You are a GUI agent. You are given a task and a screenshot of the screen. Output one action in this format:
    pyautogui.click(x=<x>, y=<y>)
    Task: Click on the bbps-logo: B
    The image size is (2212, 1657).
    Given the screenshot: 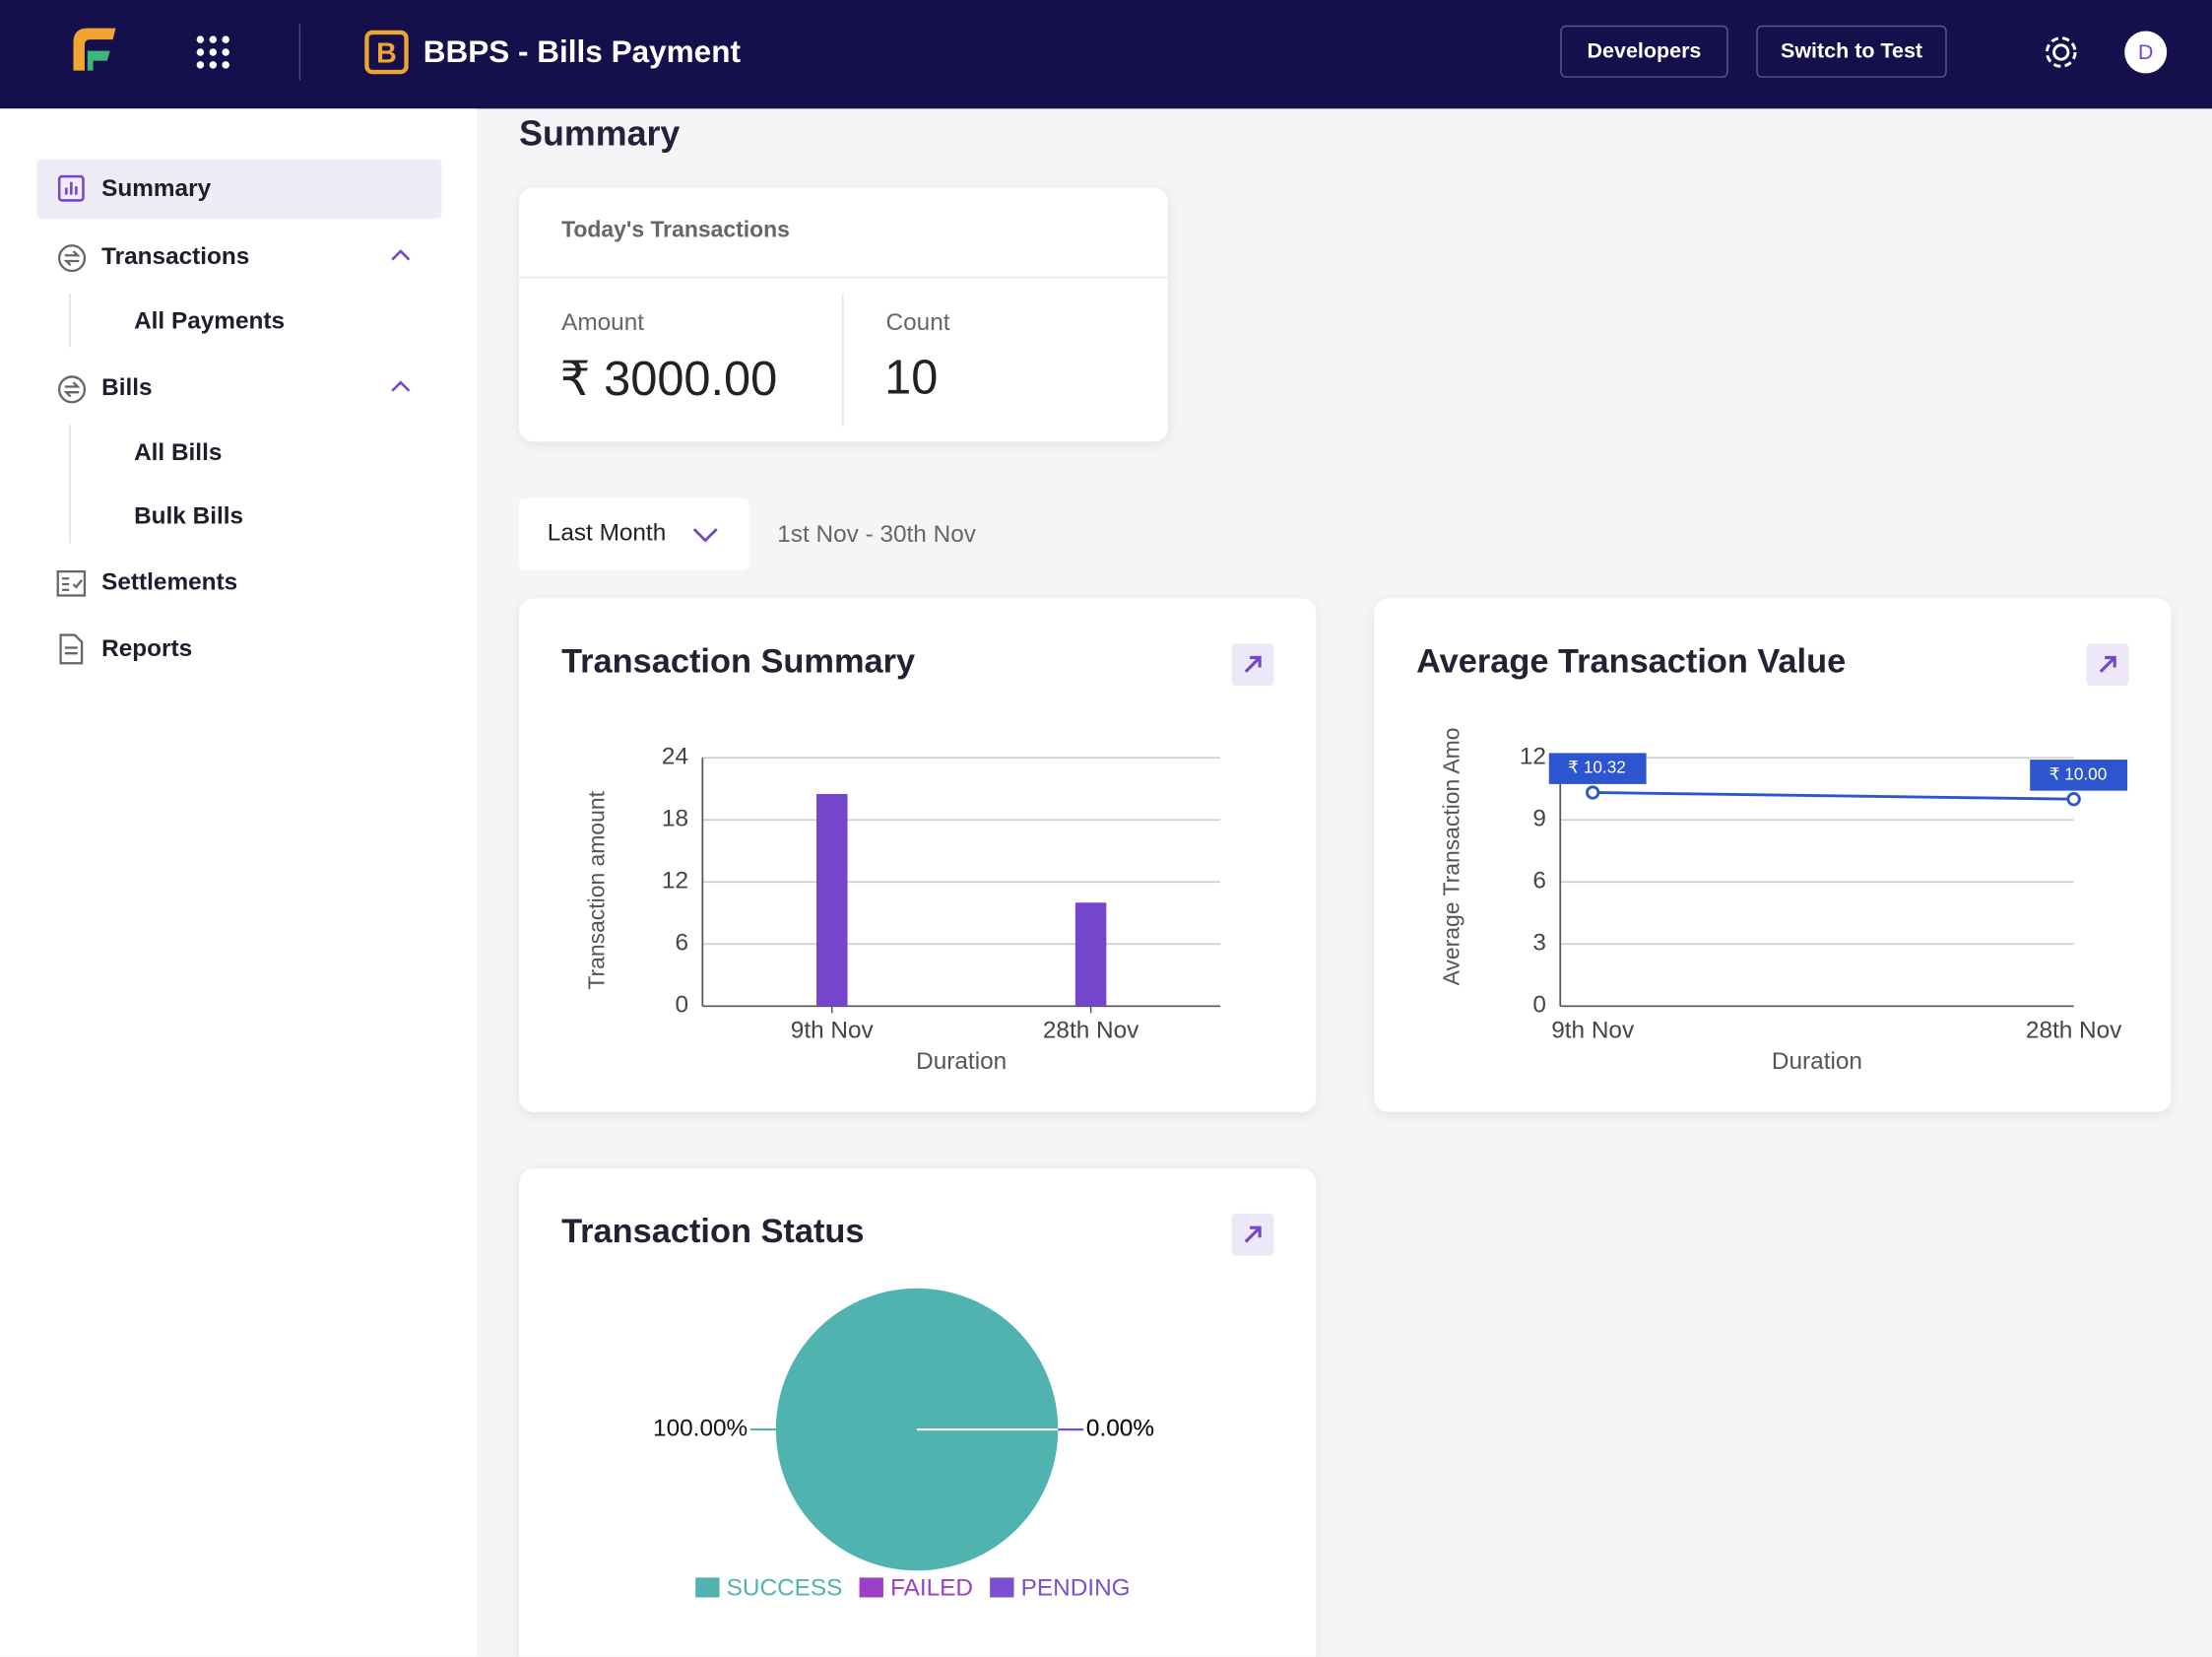 What is the action you would take?
    pyautogui.click(x=386, y=52)
    